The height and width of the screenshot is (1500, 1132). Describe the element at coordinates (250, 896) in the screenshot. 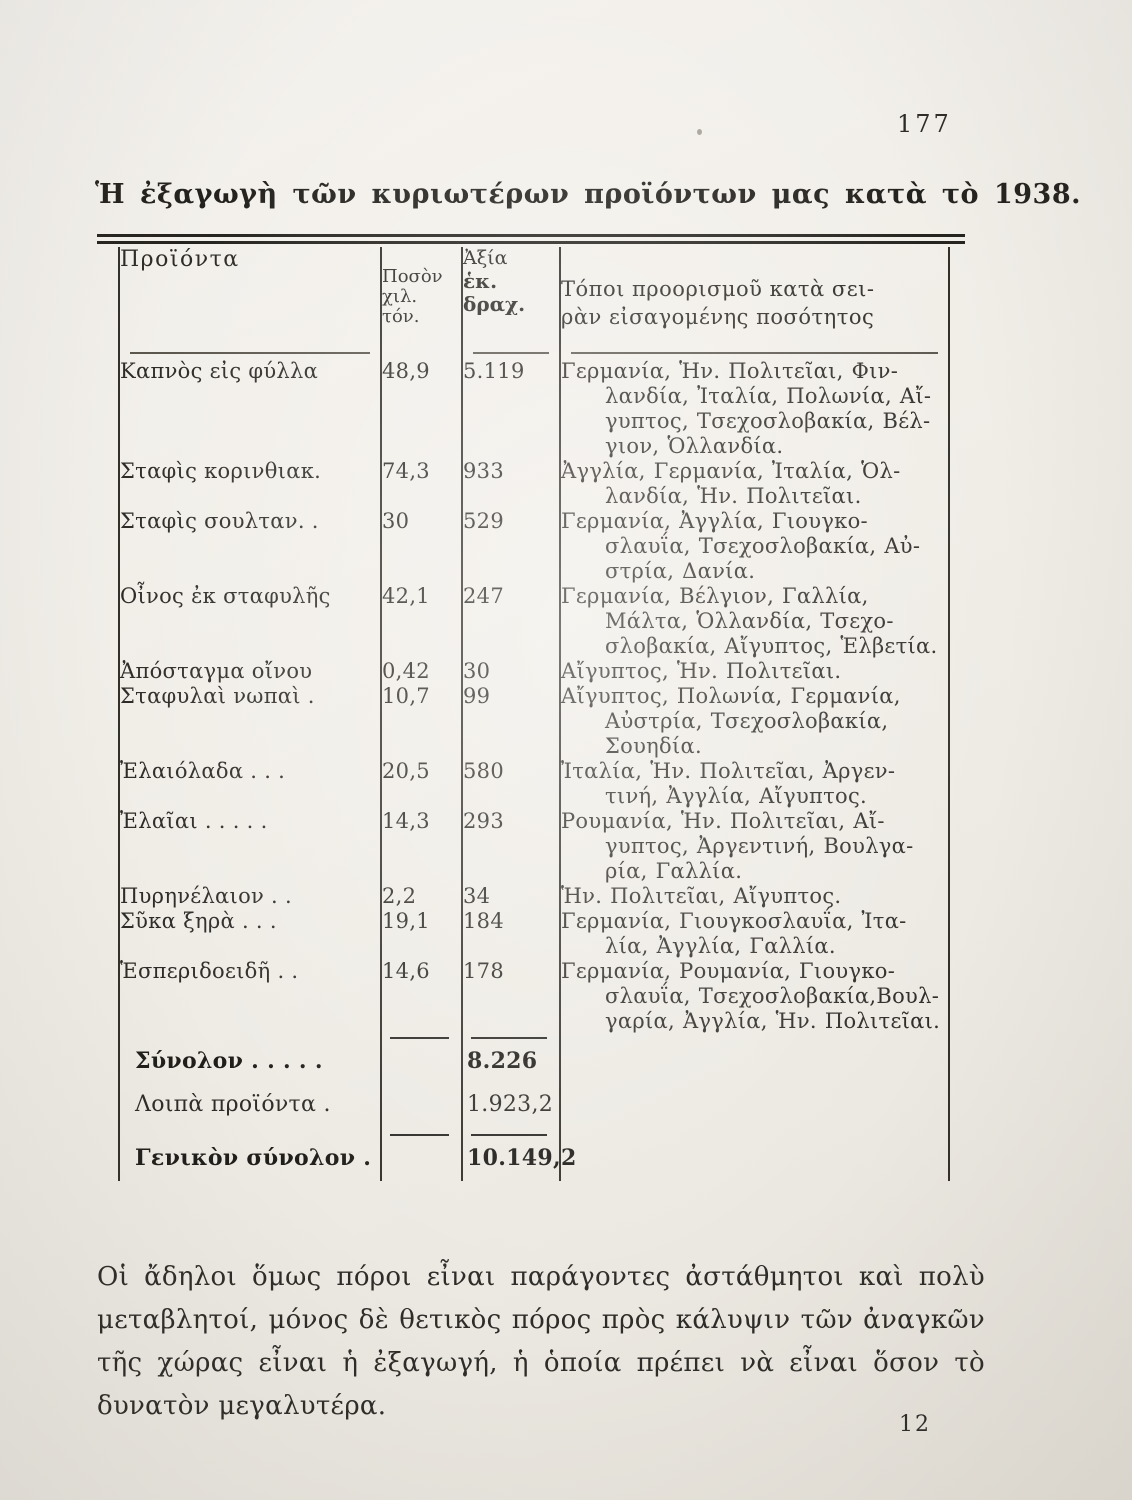

I see `product-cell: Πυρηνέλαιον . .` at that location.